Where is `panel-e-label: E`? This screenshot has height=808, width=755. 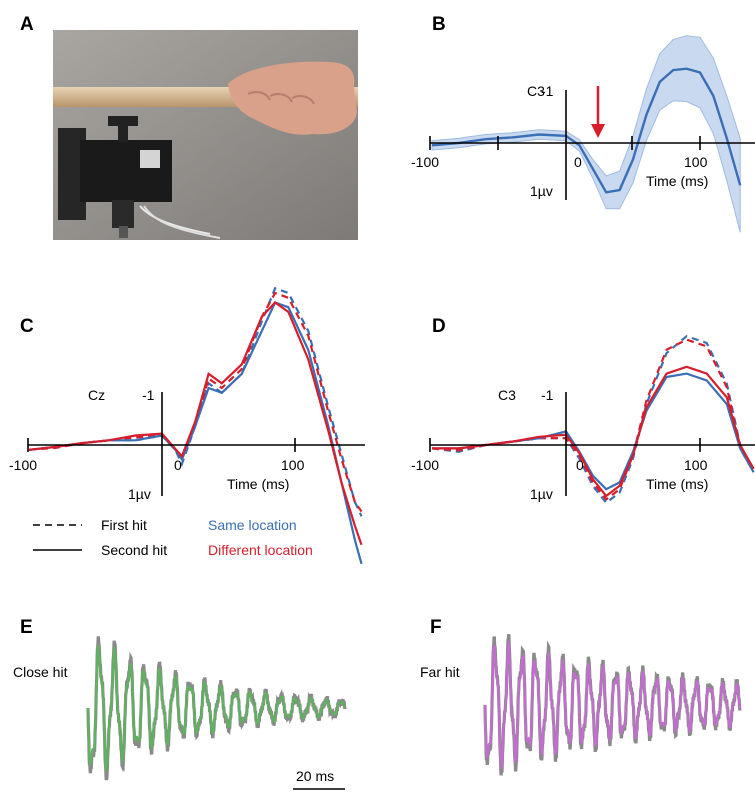
panel-e-label: E is located at coordinates (26, 627).